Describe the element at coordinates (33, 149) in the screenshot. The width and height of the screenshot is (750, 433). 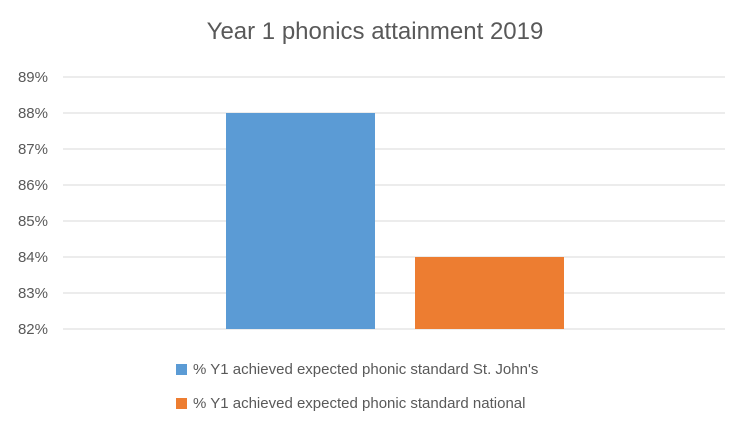
I see `y-tick-label: 87%` at that location.